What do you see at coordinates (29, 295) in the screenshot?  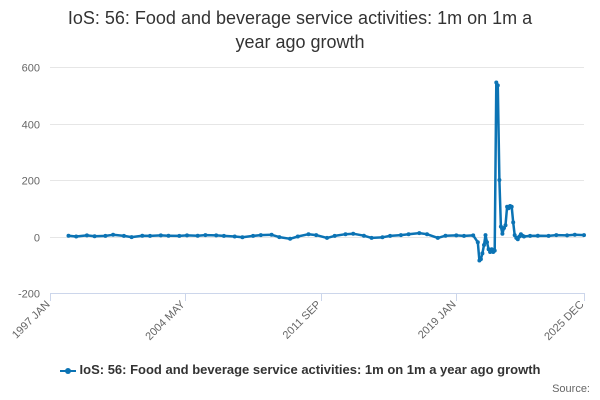 I see `y-tick-label: -200` at bounding box center [29, 295].